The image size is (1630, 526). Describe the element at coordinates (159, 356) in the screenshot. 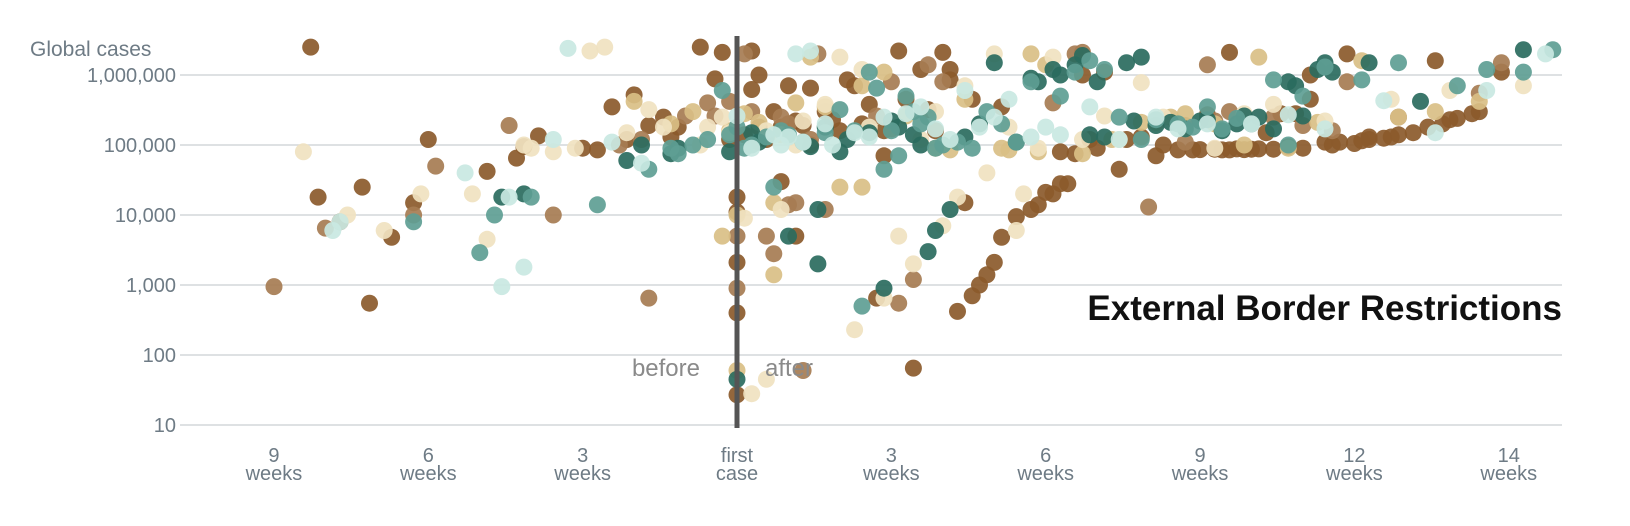

I see `y-tick-label: 100` at that location.